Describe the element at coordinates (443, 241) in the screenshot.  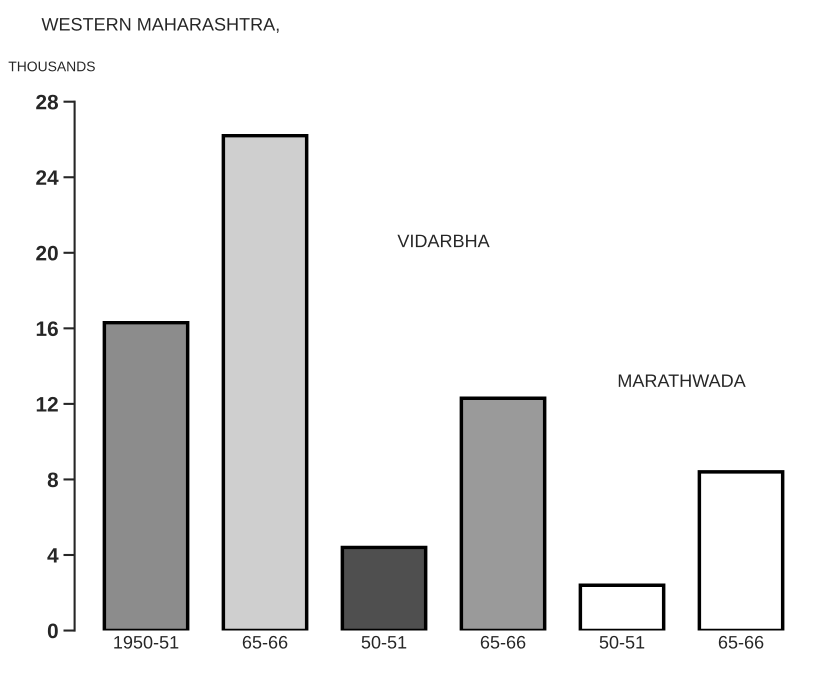
I see `annotation: VIDARBHA` at that location.